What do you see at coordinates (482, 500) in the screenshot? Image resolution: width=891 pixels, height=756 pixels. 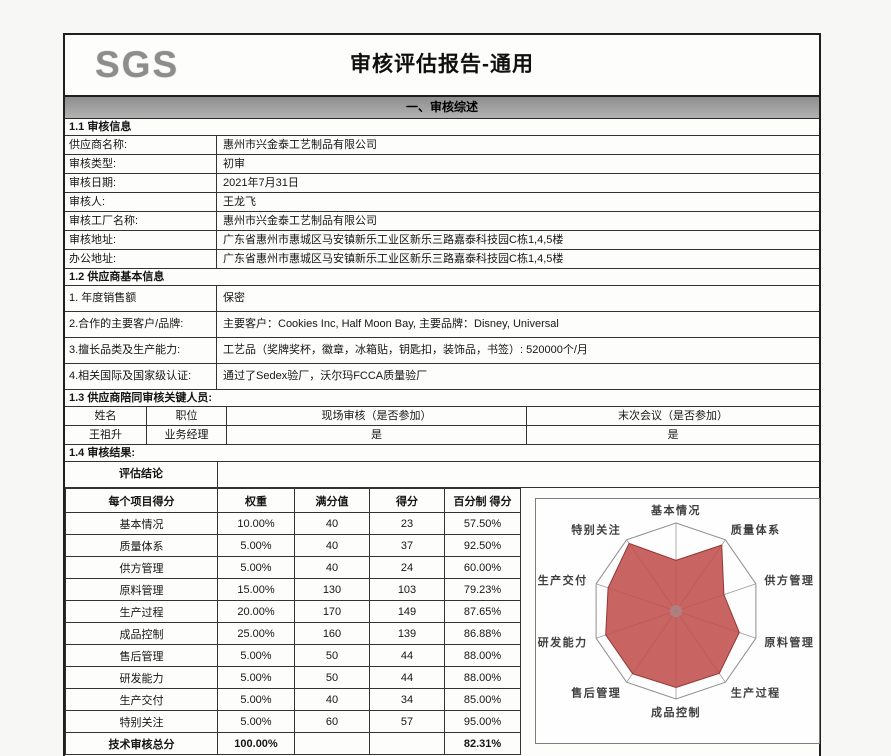 I see `score-header-row-cell: 百分制 得分` at bounding box center [482, 500].